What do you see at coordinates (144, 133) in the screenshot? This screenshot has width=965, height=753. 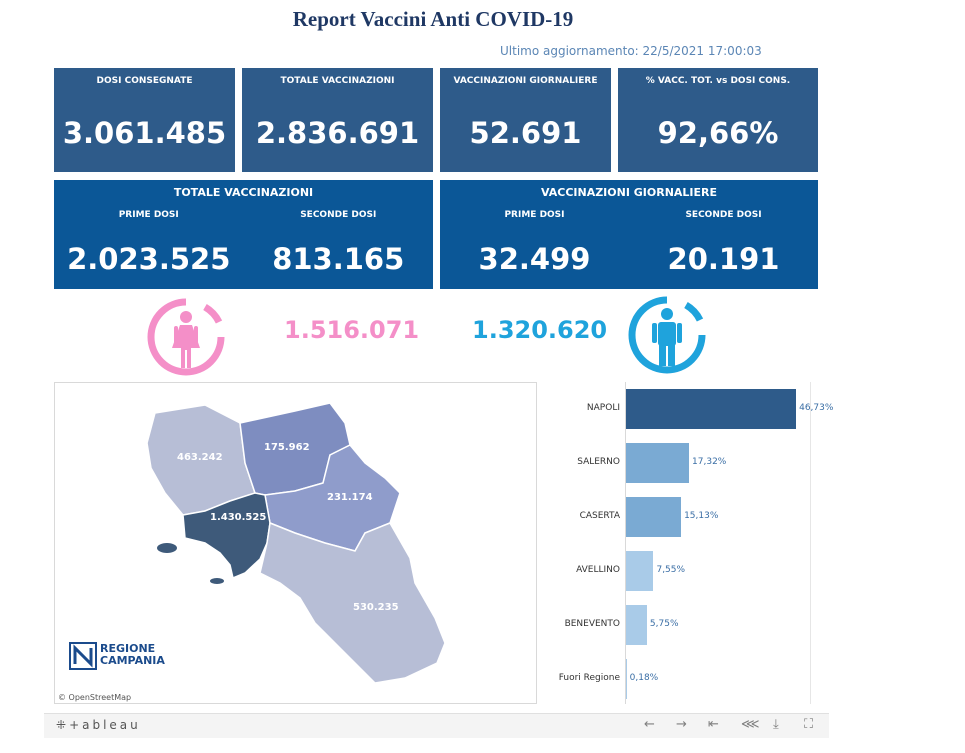 I see `kpi-value: 3.061.485` at bounding box center [144, 133].